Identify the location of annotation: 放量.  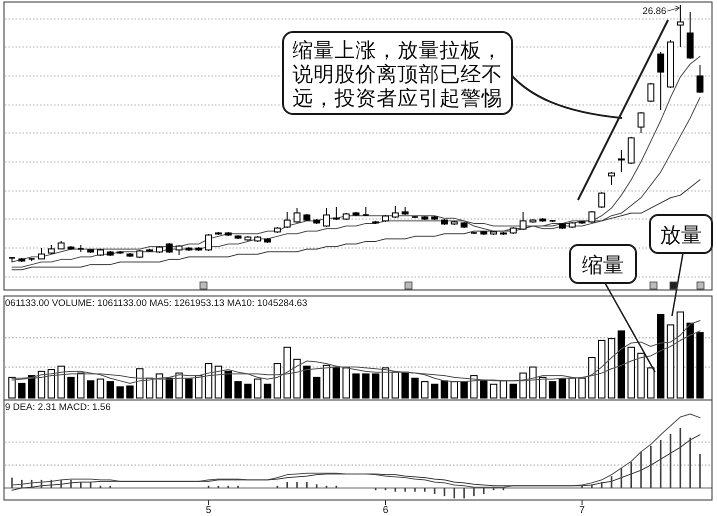
(681, 235).